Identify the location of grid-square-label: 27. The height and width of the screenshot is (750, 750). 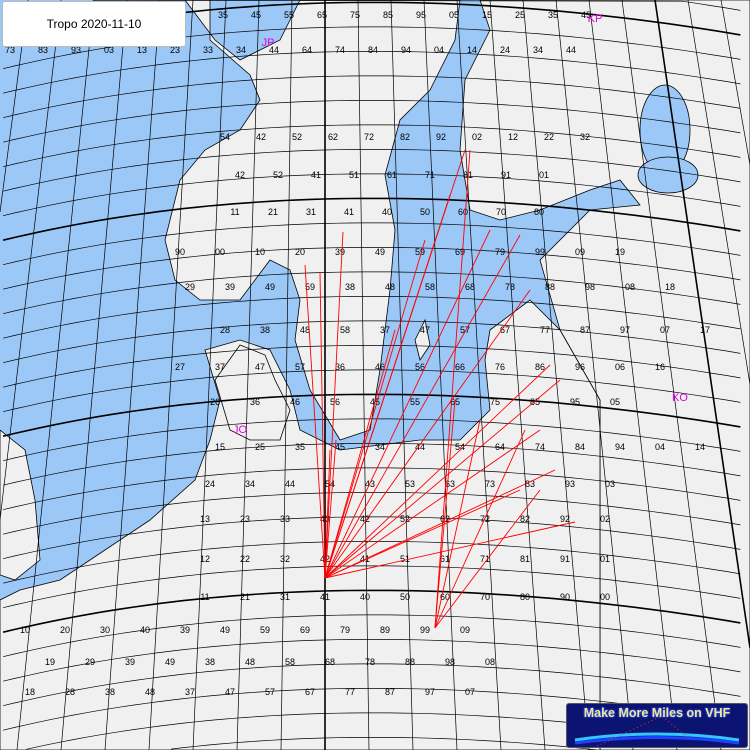
(180, 367).